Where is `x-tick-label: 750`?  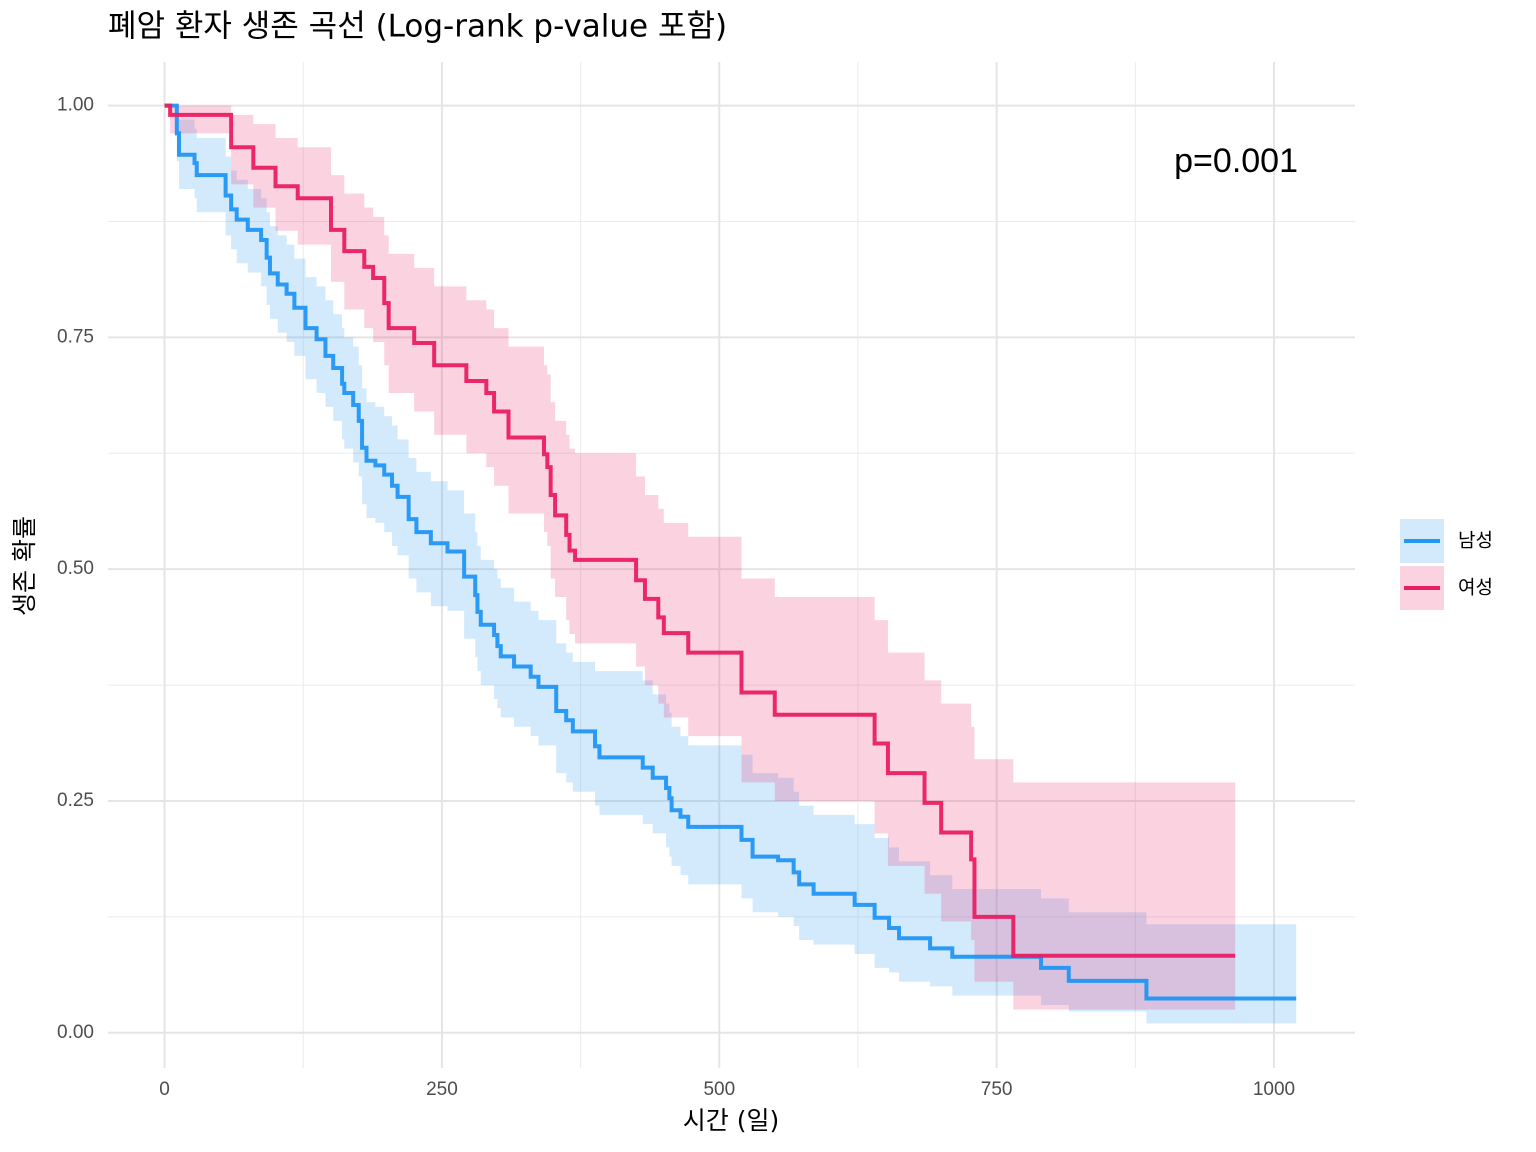 x-tick-label: 750 is located at coordinates (997, 1089).